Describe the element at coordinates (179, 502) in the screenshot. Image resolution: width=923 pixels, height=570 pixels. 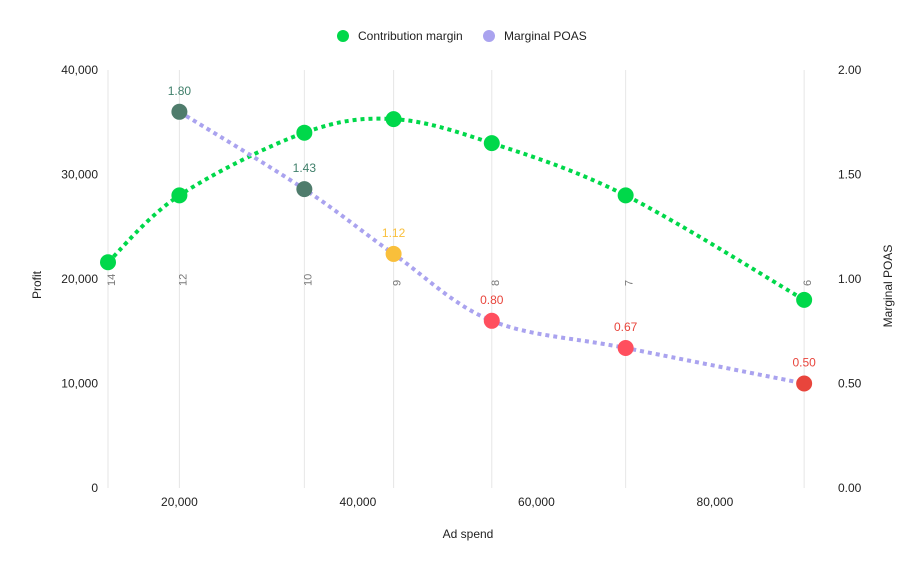
I see `x-tick-label: 20,000` at that location.